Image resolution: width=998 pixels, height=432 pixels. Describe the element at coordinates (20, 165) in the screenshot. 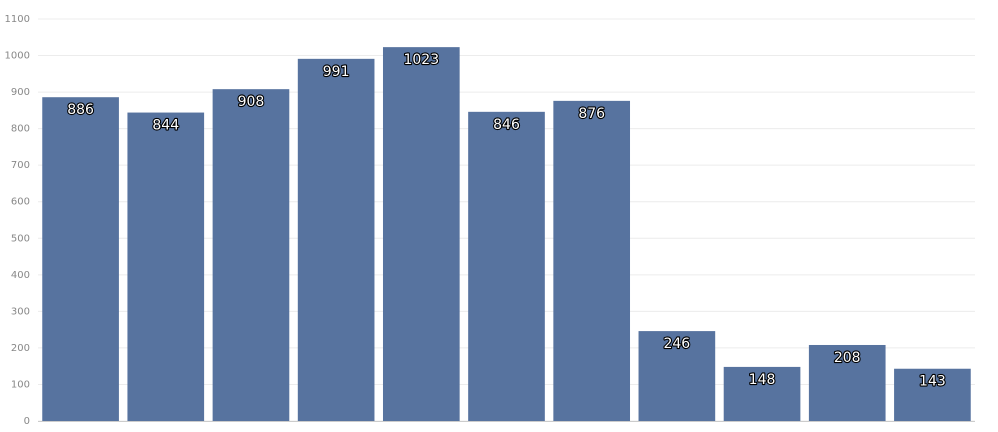

I see `y-tick-label: 700` at that location.